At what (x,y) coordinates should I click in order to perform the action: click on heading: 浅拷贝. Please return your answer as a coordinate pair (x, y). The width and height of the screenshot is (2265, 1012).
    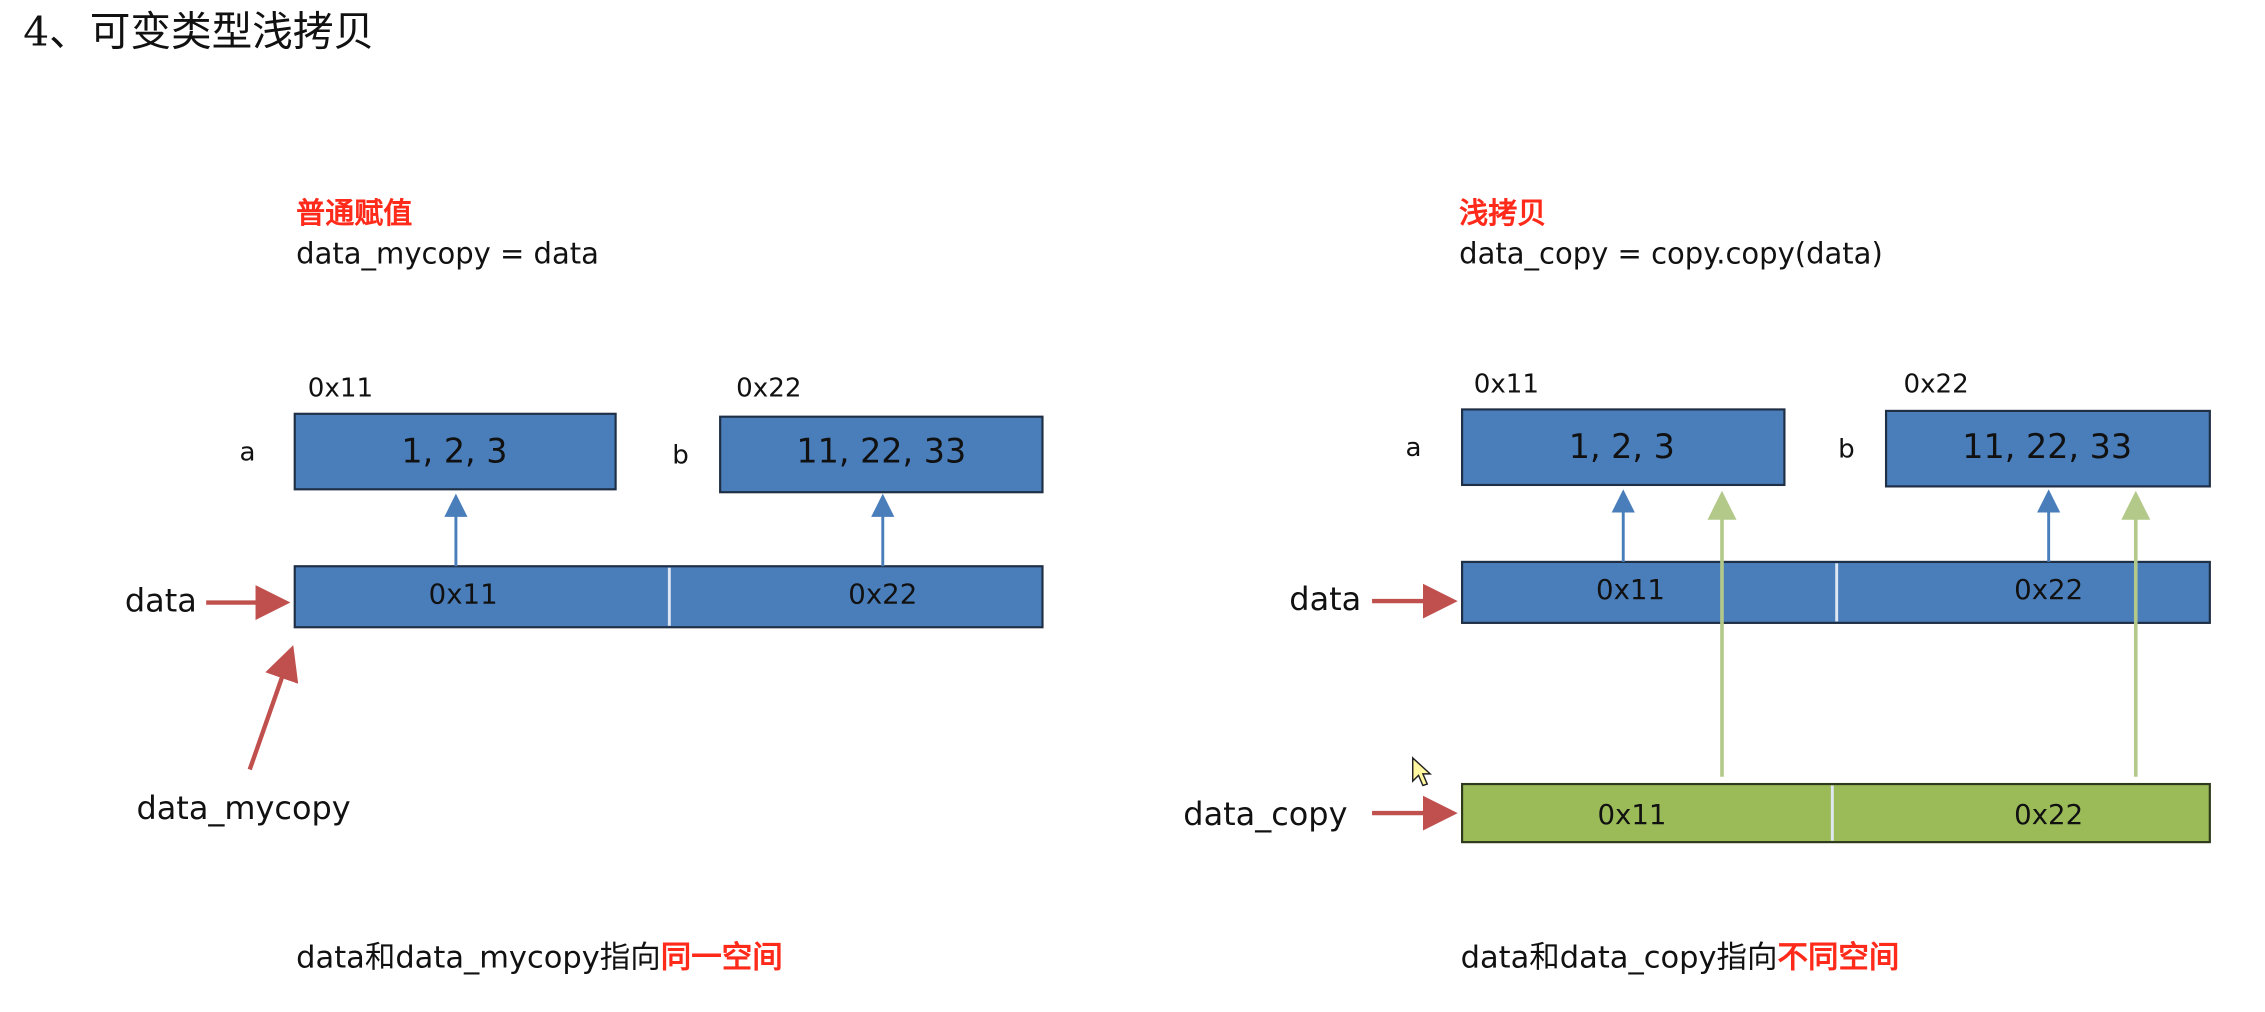
    Looking at the image, I should click on (1502, 213).